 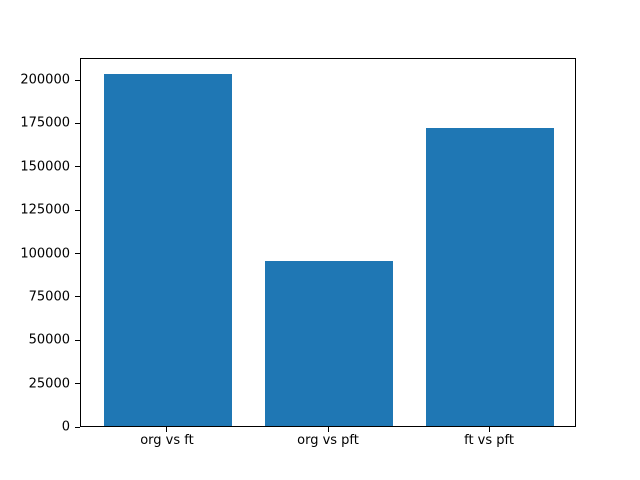 What do you see at coordinates (45, 167) in the screenshot?
I see `y-axis-tick-label: 150000` at bounding box center [45, 167].